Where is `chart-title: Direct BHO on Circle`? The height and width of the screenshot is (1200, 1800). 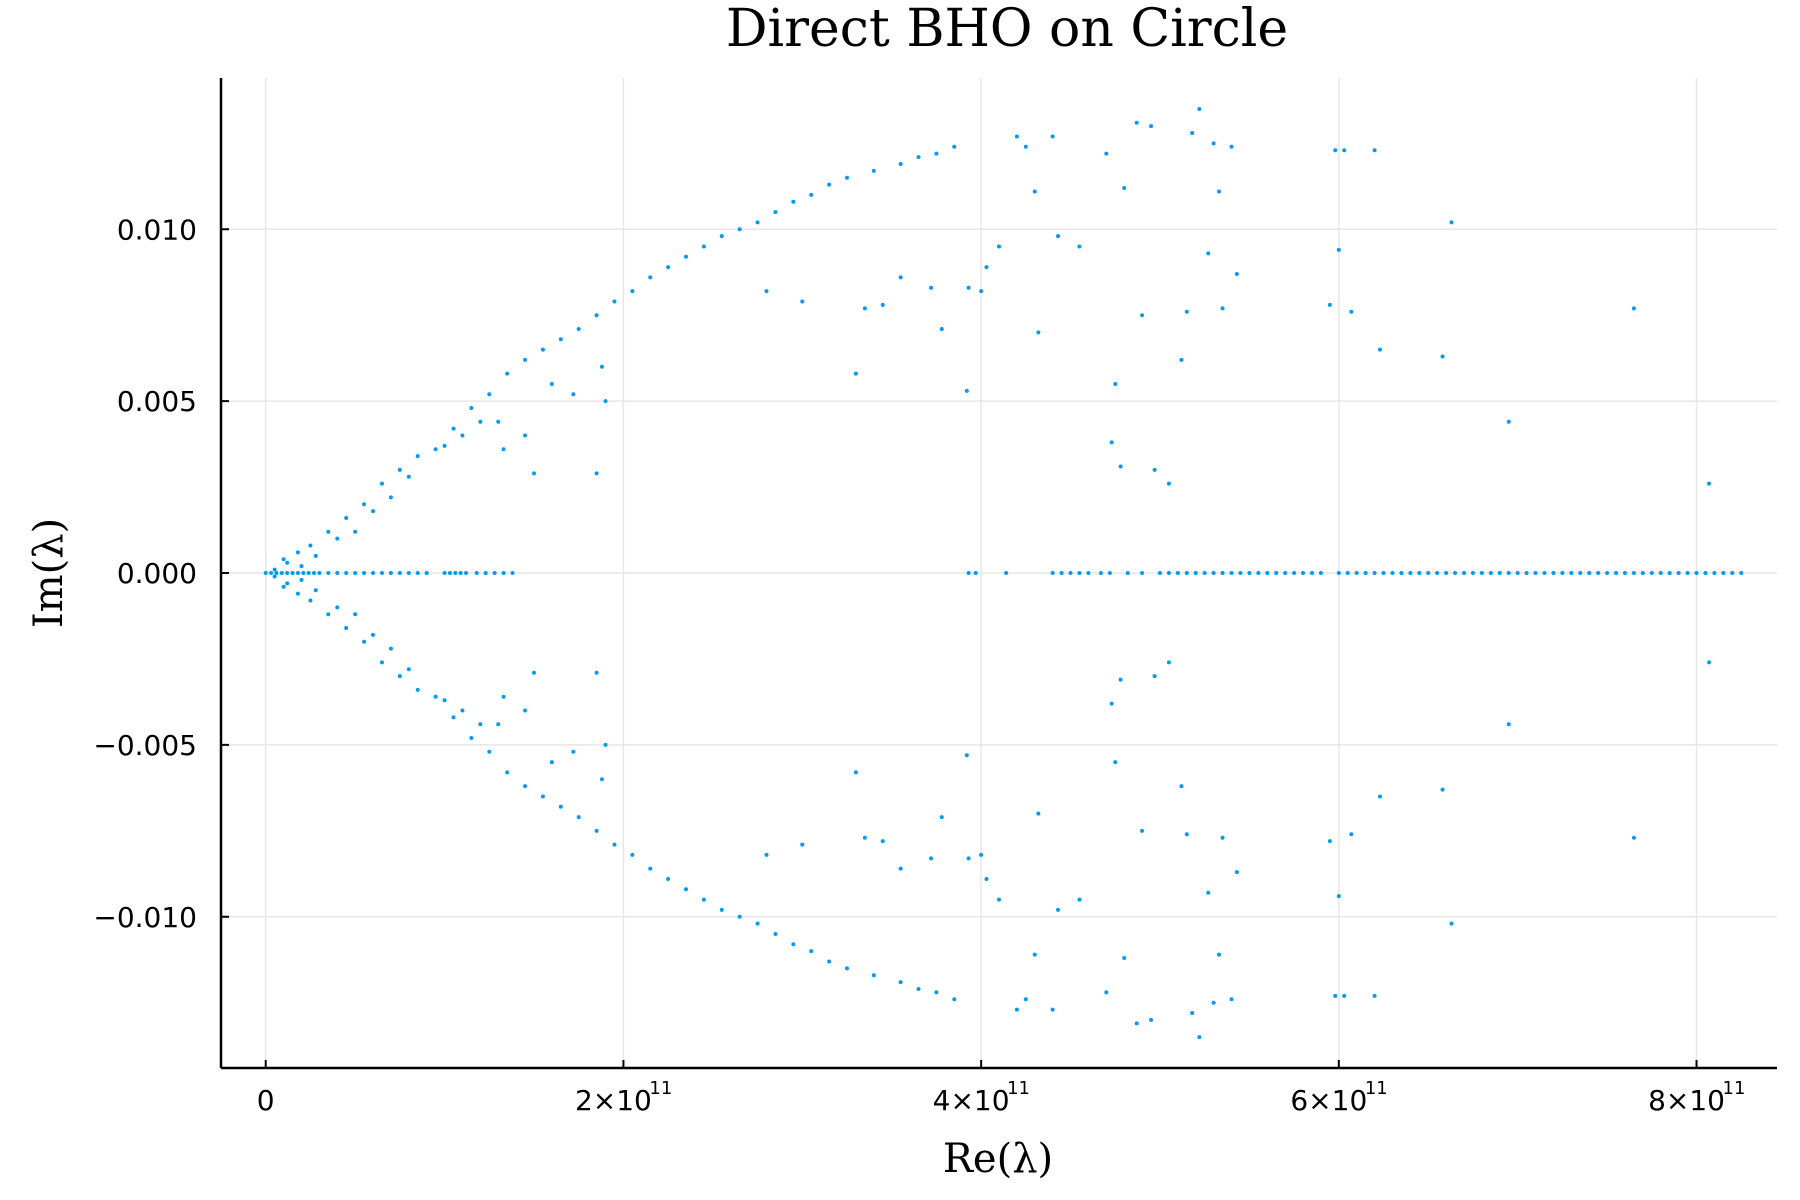
chart-title: Direct BHO on Circle is located at coordinates (1007, 29).